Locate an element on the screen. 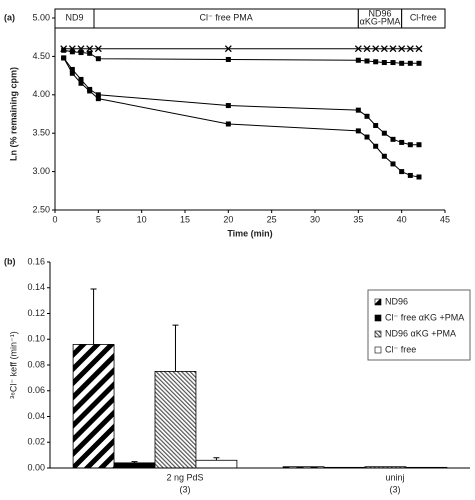 The image size is (475, 500). y-tick-label: 0.10 is located at coordinates (36, 339).